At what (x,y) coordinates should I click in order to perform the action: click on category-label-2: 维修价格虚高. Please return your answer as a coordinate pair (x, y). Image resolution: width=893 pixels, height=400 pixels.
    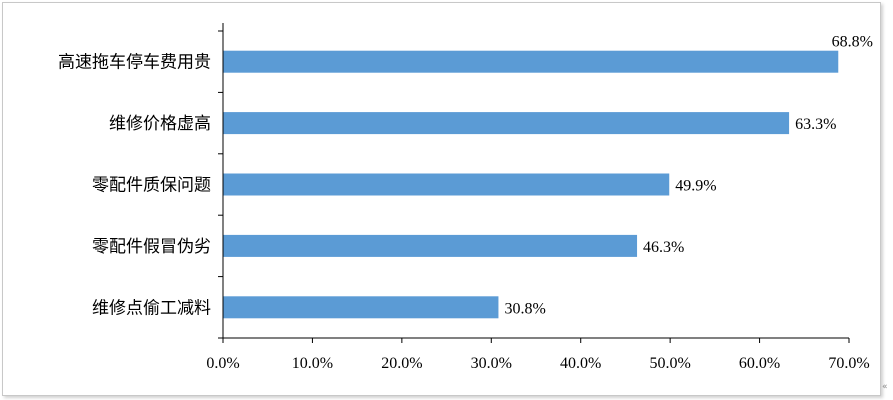
    Looking at the image, I should click on (160, 124).